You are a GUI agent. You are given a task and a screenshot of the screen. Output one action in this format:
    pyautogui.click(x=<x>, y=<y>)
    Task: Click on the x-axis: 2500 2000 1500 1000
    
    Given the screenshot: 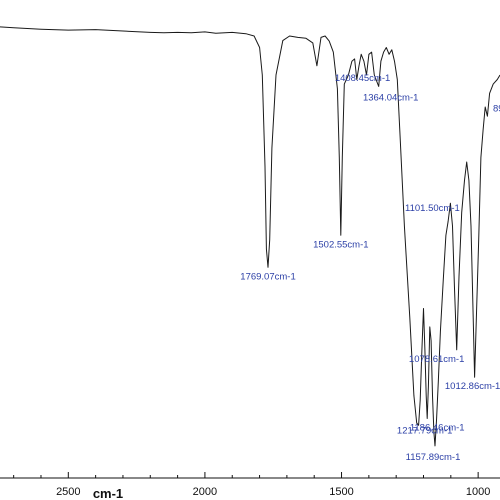 What is the action you would take?
    pyautogui.click(x=250, y=485)
    